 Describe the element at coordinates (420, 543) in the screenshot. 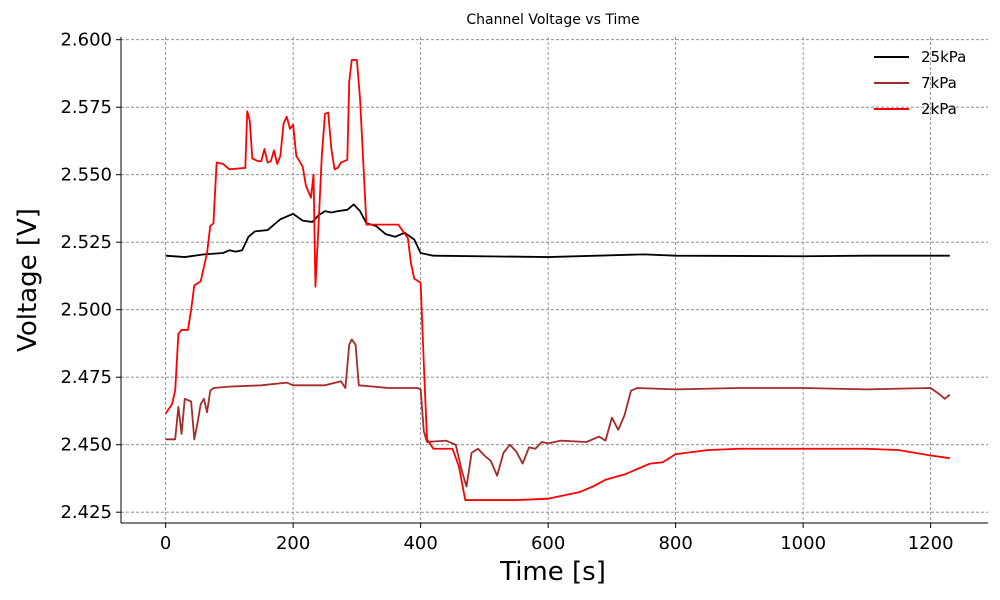

I see `x-tick-label: 400` at that location.